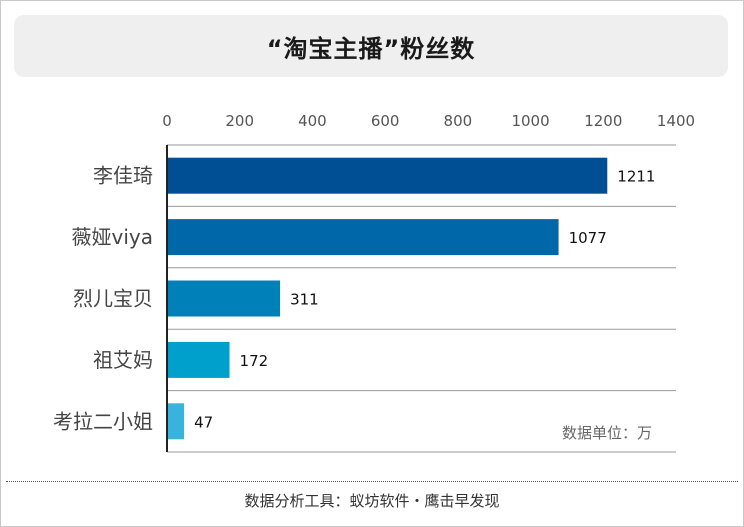 The image size is (744, 527). I want to click on x-tick-label: 600, so click(385, 121).